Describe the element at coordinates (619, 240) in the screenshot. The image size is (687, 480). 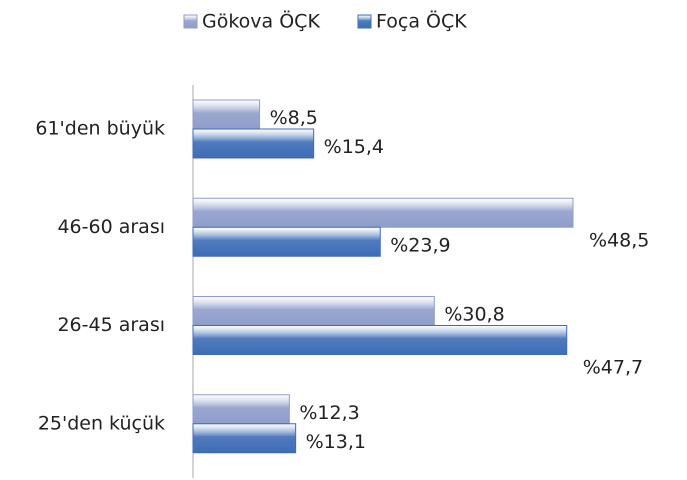
I see `value-label: %48,5` at that location.